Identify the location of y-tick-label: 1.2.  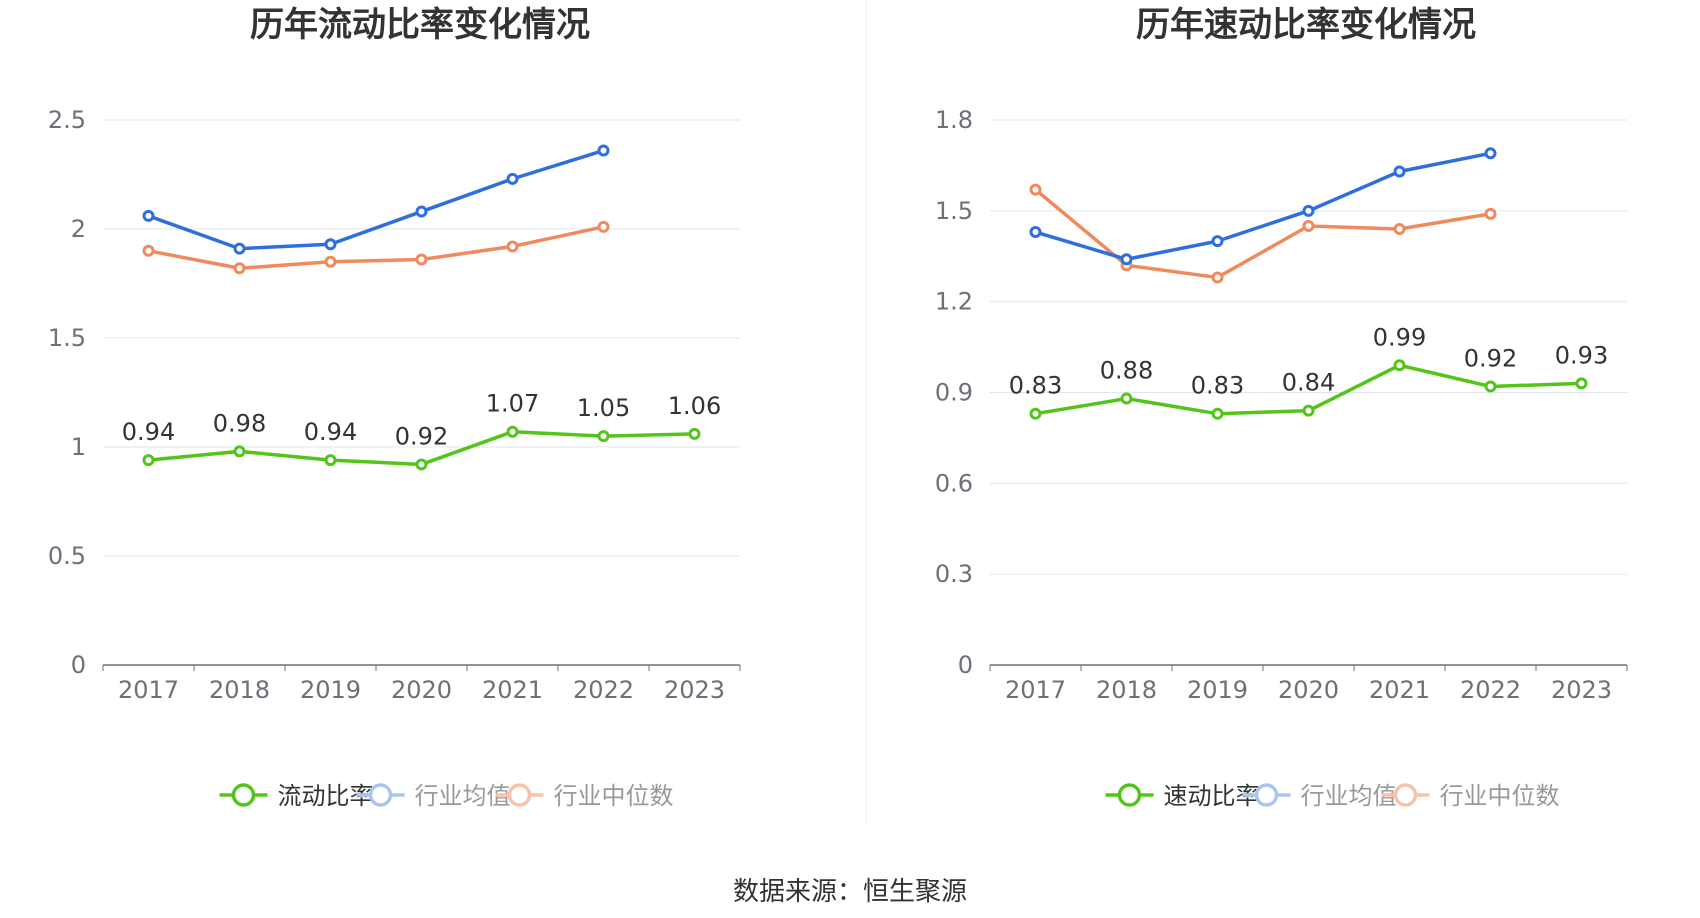
(954, 302).